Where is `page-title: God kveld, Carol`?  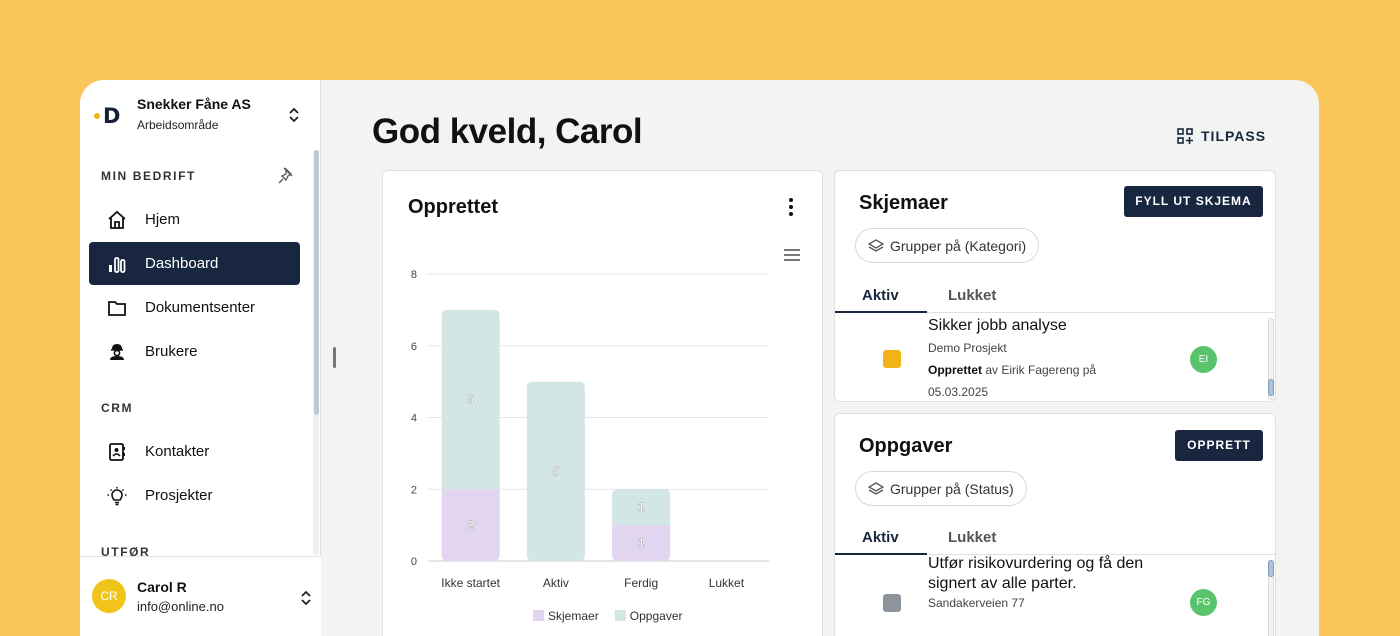 page-title: God kveld, Carol is located at coordinates (507, 131).